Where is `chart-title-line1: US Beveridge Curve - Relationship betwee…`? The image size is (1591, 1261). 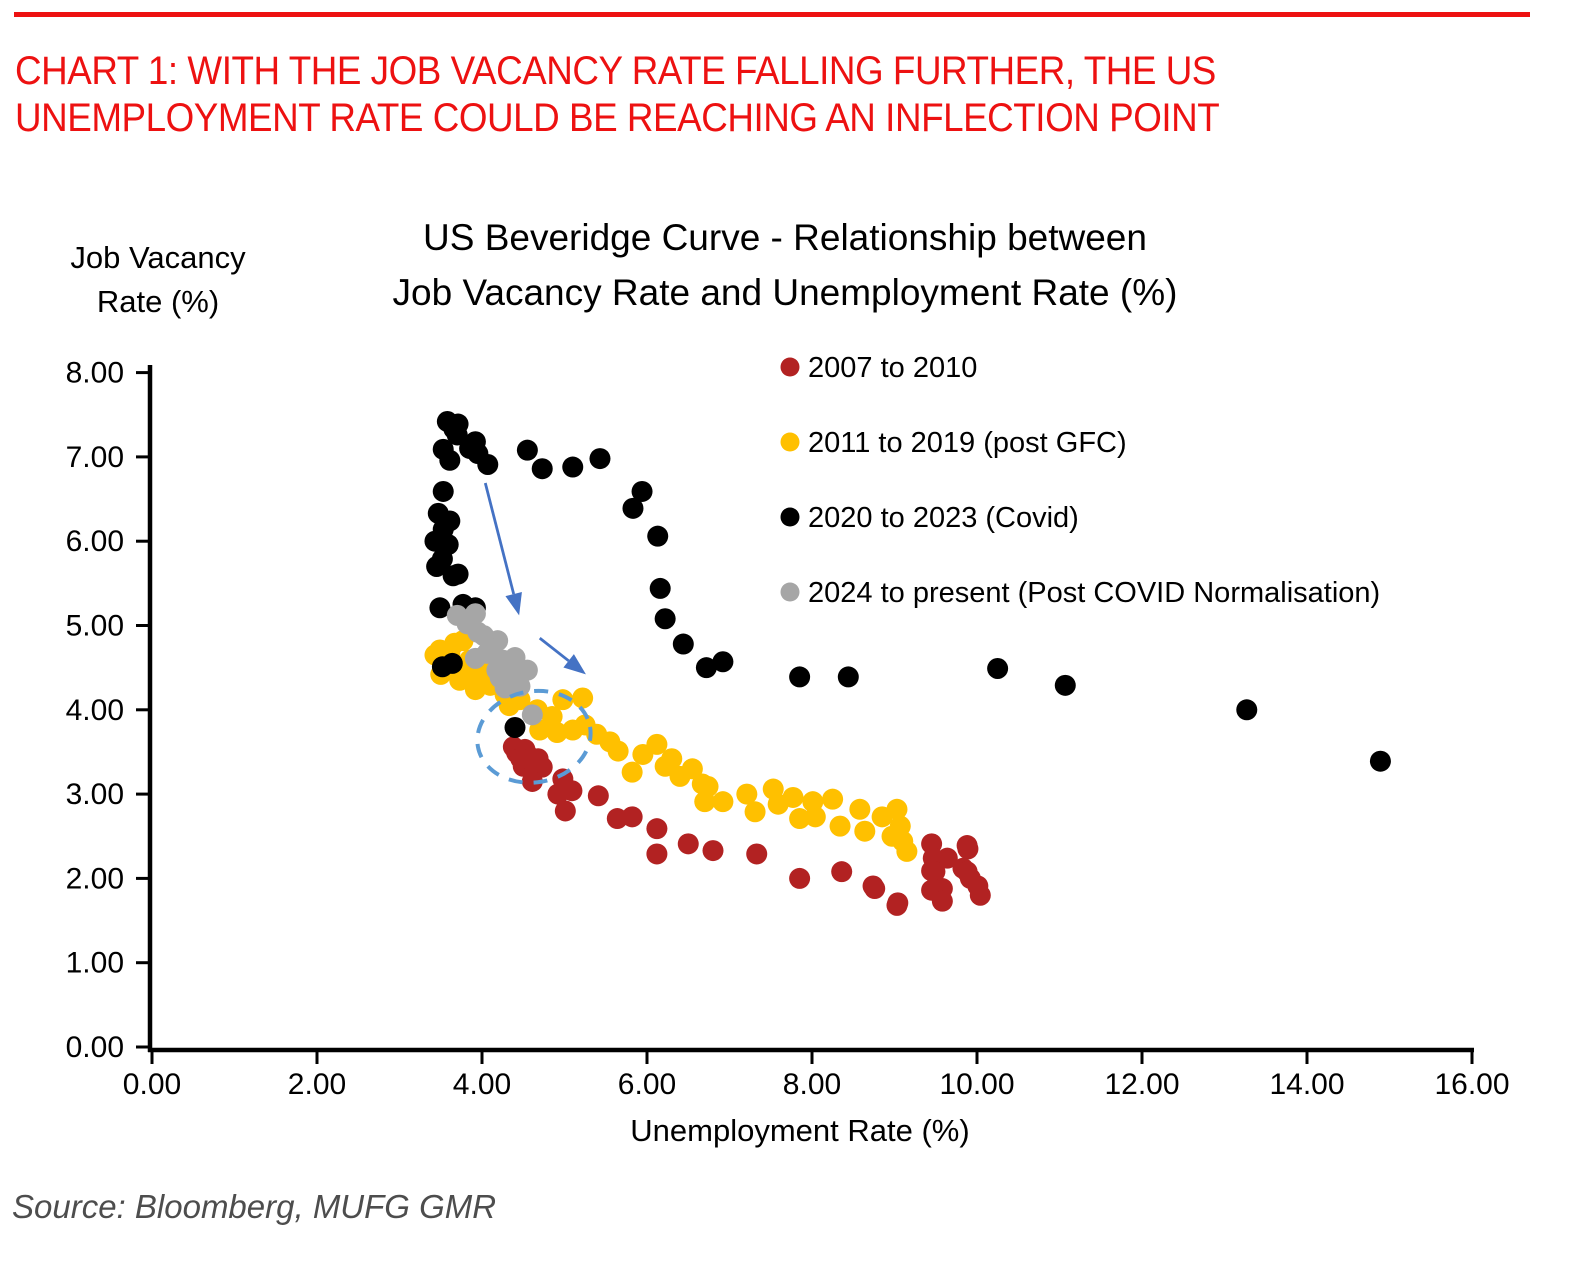 chart-title-line1: US Beveridge Curve - Relationship betwee… is located at coordinates (785, 237).